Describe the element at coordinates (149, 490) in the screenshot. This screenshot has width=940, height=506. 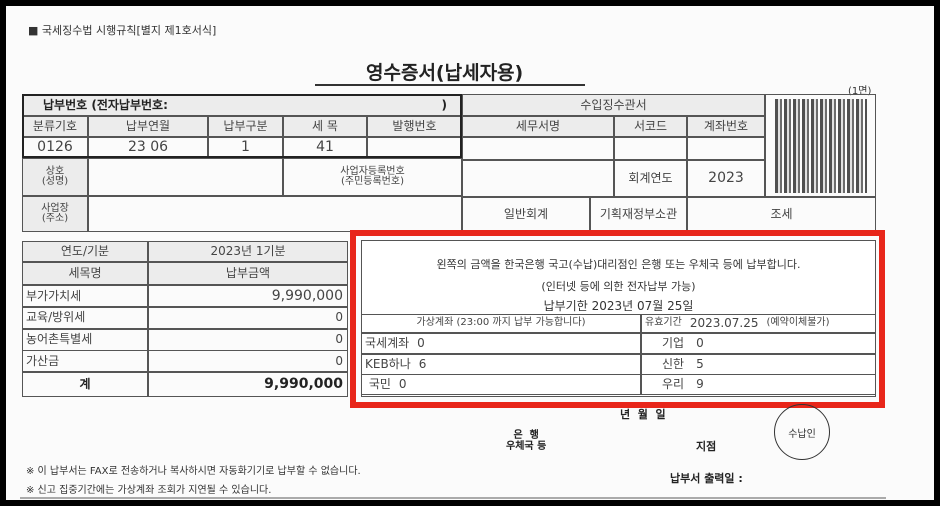
I see `note-delay: ※ 신고 집중기간에는 가상계좌 조회가 지연될 수 있습니다.` at that location.